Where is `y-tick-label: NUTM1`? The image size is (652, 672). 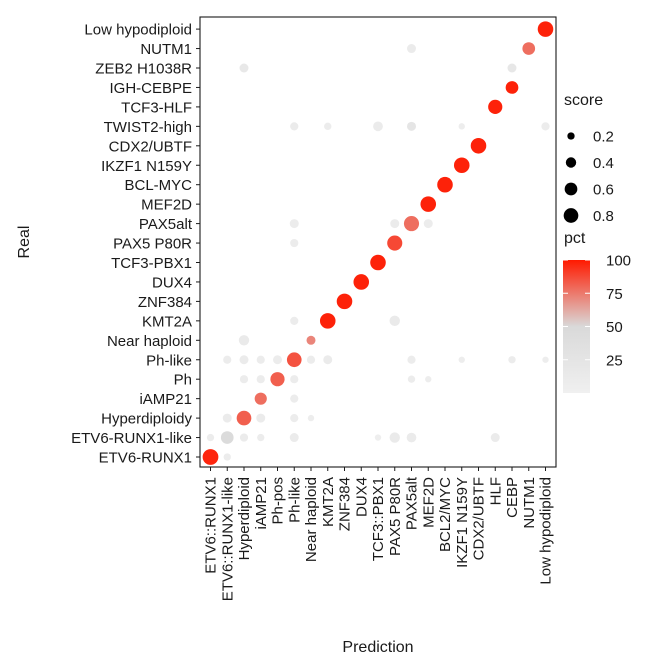 y-tick-label: NUTM1 is located at coordinates (166, 49).